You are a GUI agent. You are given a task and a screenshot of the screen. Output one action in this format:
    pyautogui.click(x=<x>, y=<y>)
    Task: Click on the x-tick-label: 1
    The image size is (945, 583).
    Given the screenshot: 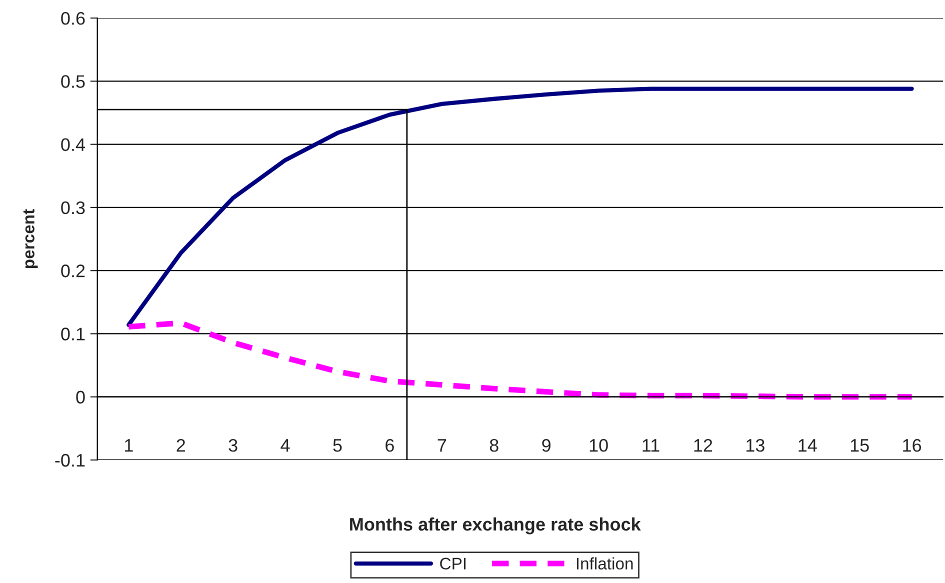 What is the action you would take?
    pyautogui.click(x=129, y=445)
    